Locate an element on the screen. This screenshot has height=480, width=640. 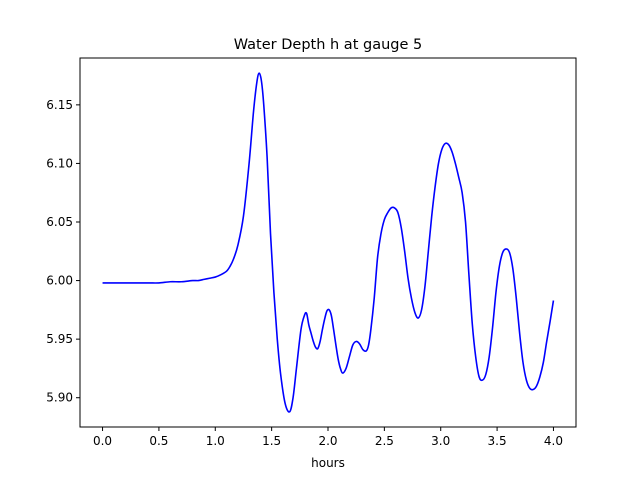
x-tick-label: 3.0 is located at coordinates (440, 441).